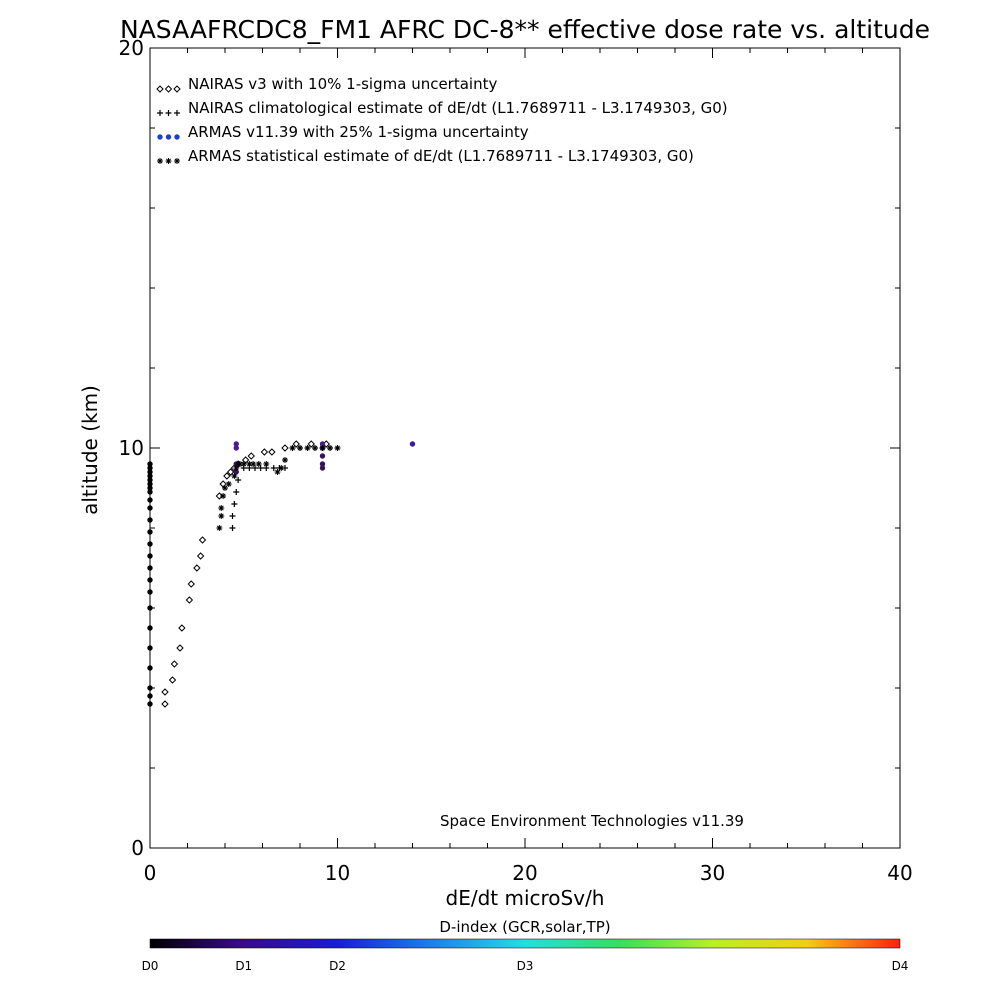 This screenshot has height=1000, width=1000. Describe the element at coordinates (524, 927) in the screenshot. I see `colorbar-label: D-index (GCR,solar,TP)` at that location.